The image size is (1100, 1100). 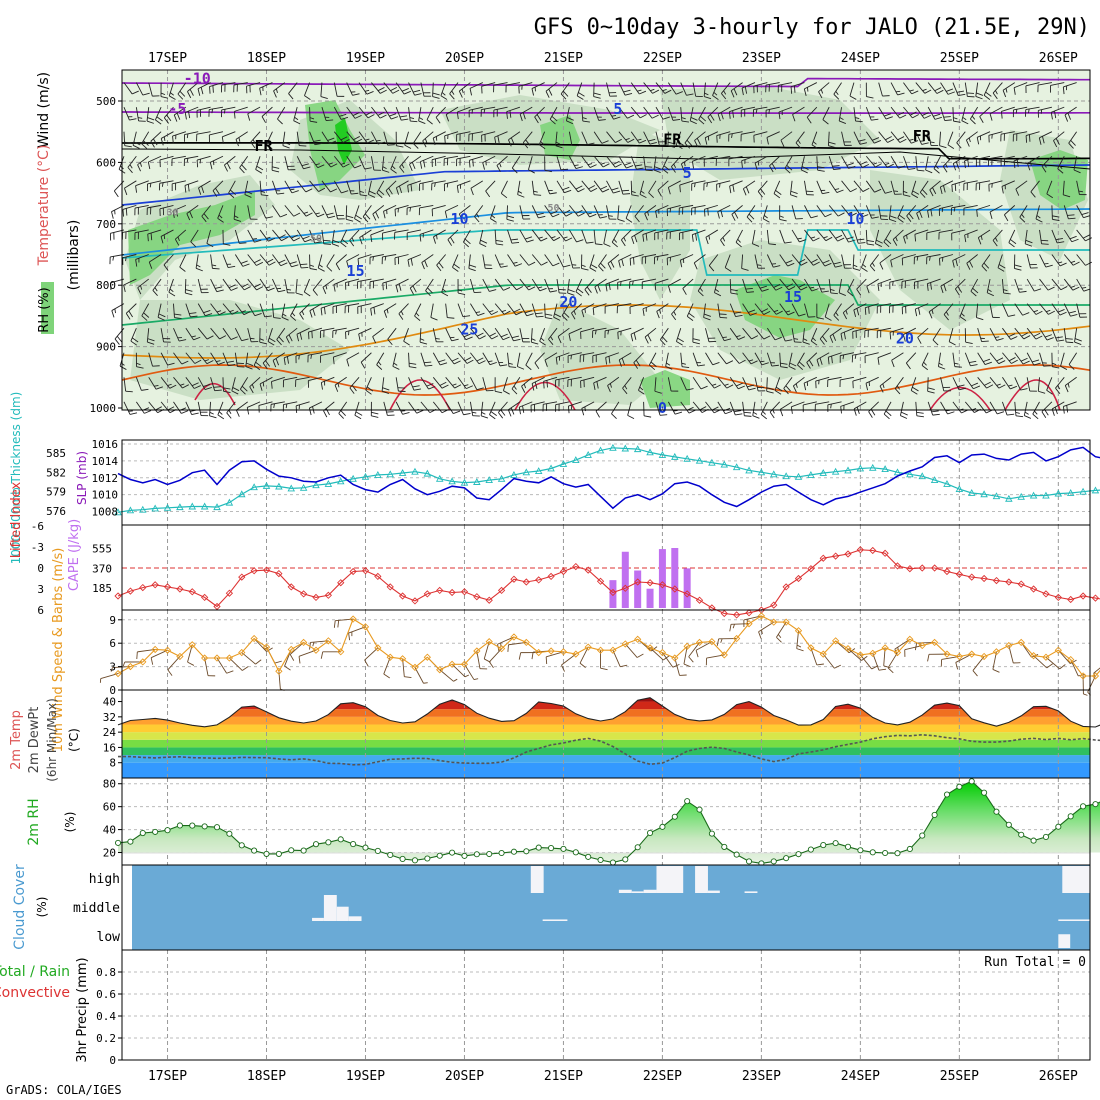 What do you see at coordinates (761, 1076) in the screenshot?
I see `x-tick-label-bottom: 23SEP` at bounding box center [761, 1076].